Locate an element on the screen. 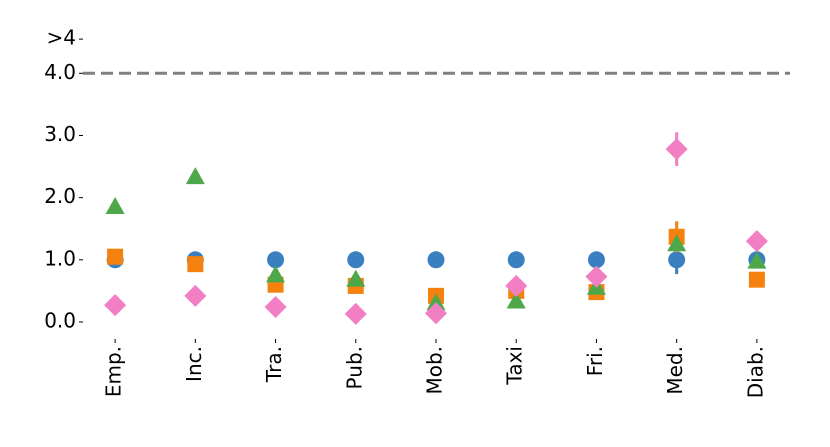  y-tick-label: 4.0 is located at coordinates (60, 72).